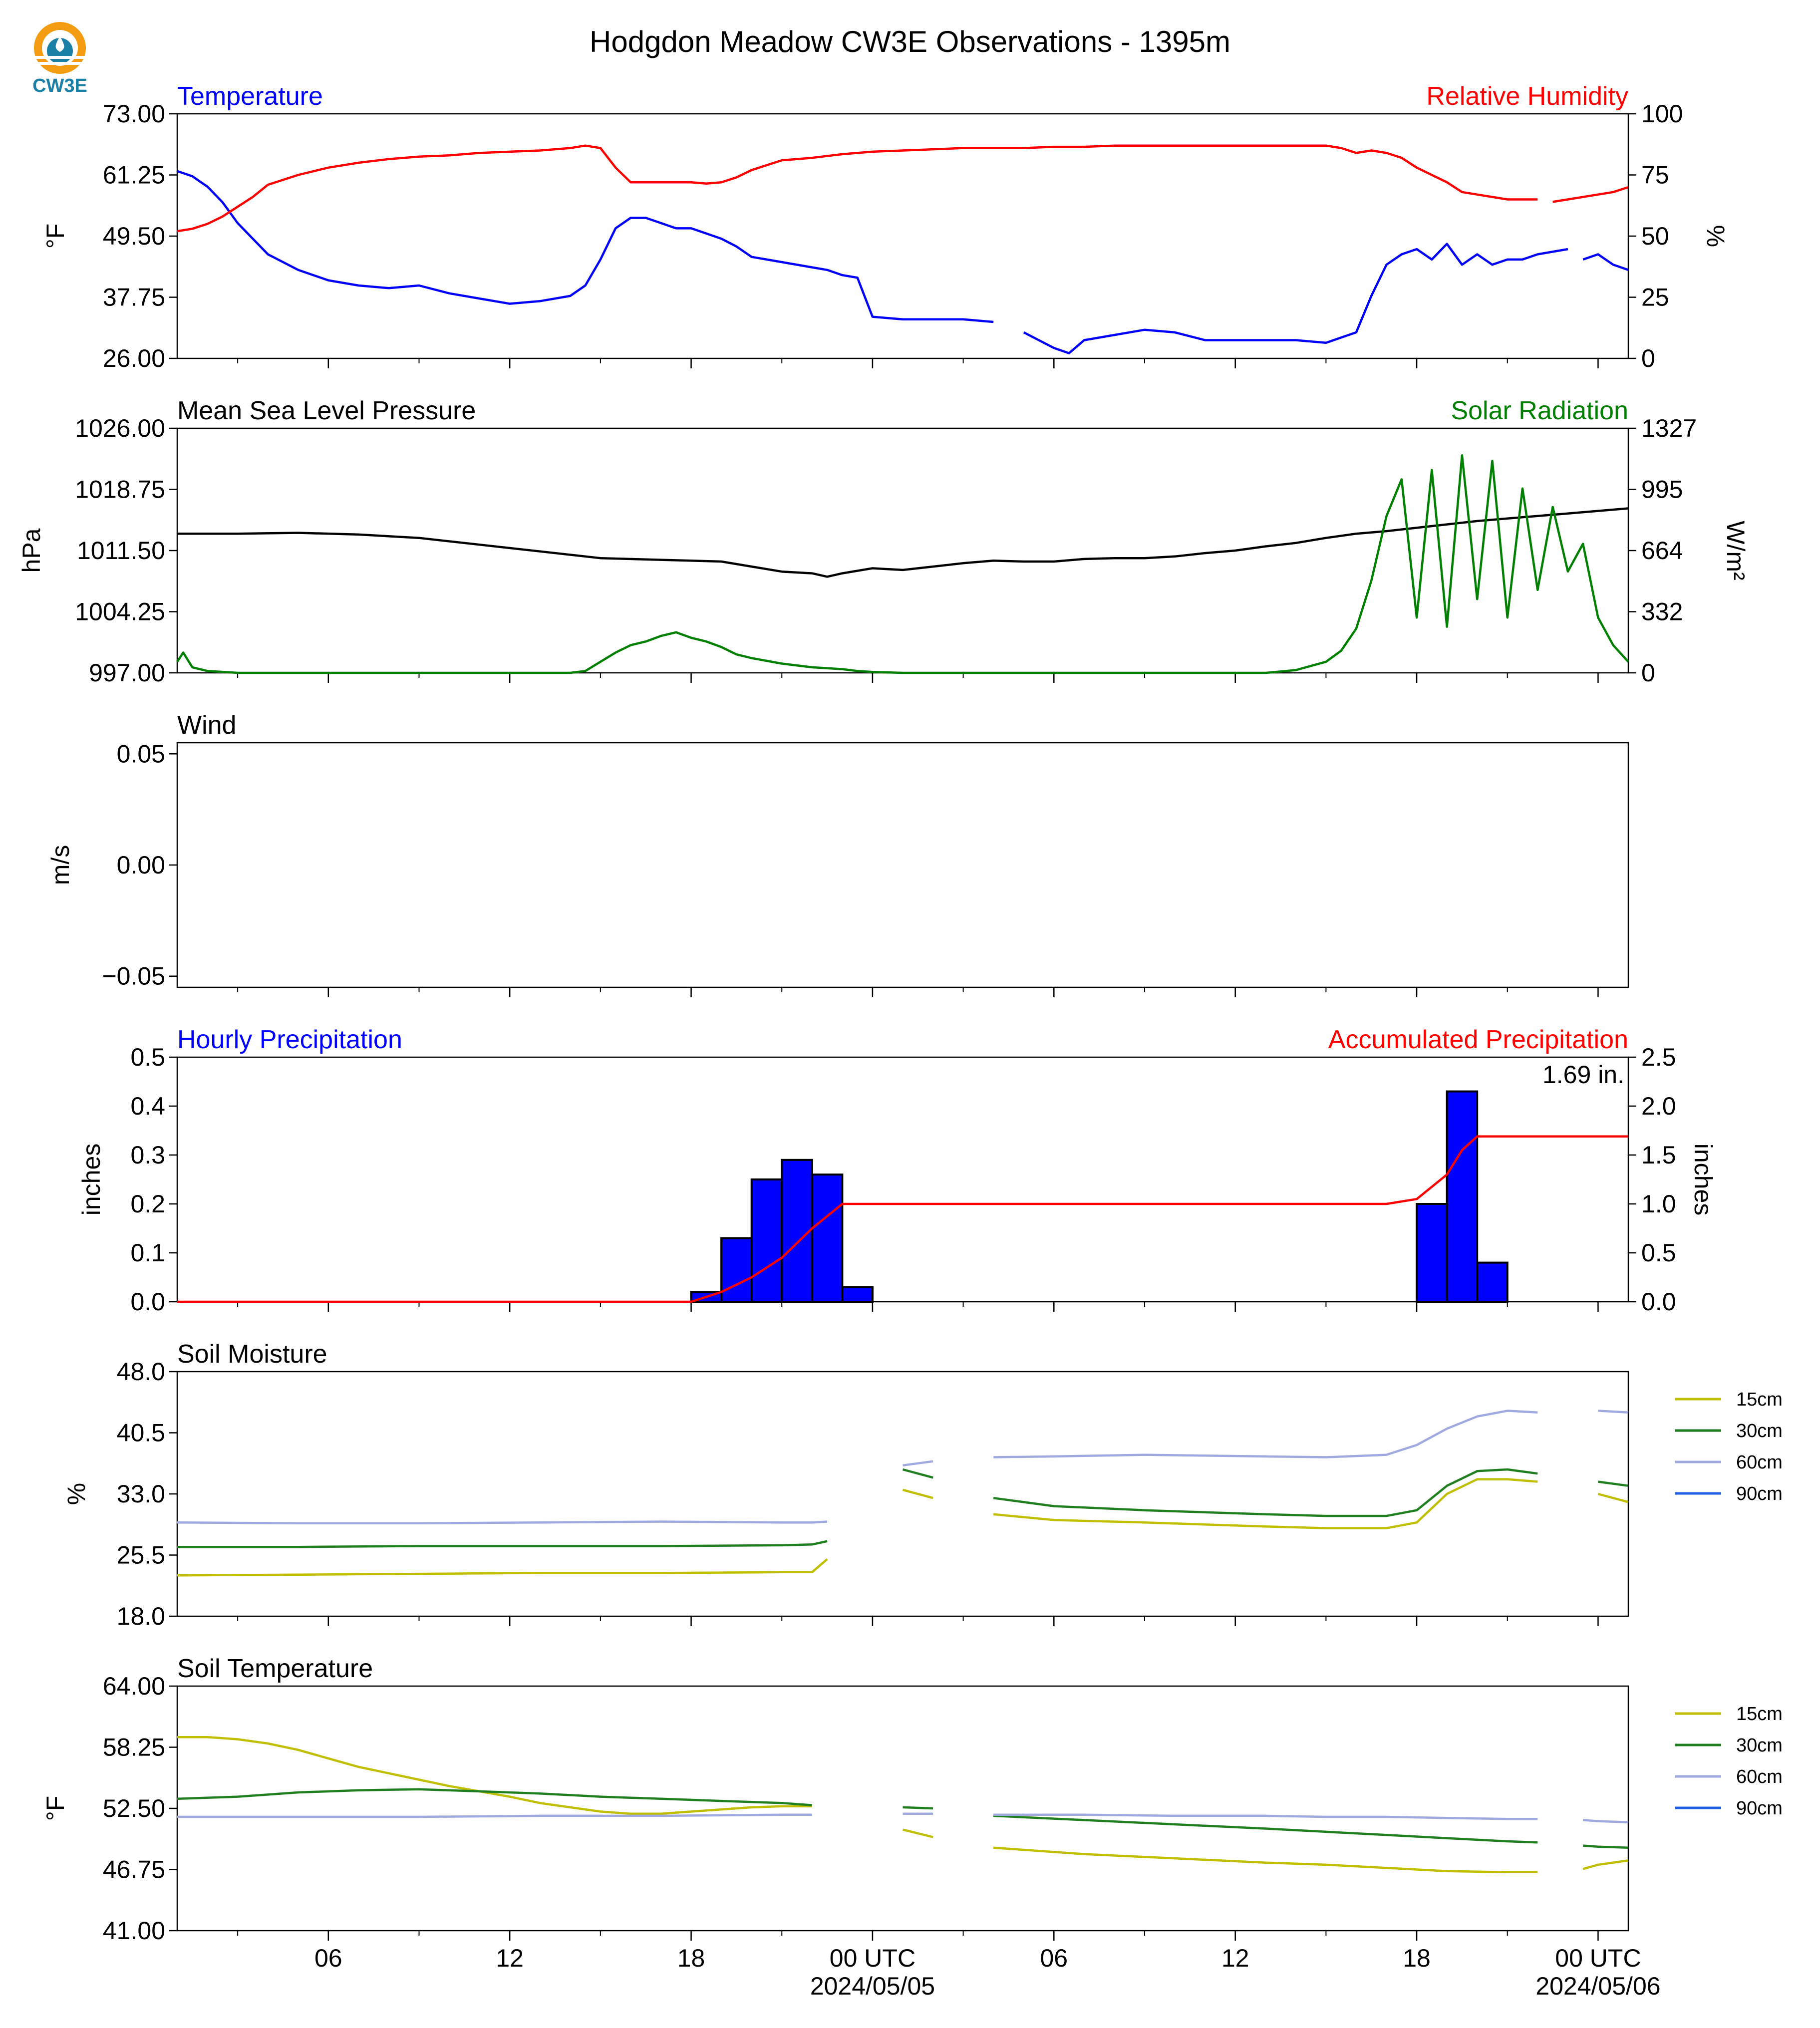  I want to click on y-tick-label-left: 0.4, so click(147, 1106).